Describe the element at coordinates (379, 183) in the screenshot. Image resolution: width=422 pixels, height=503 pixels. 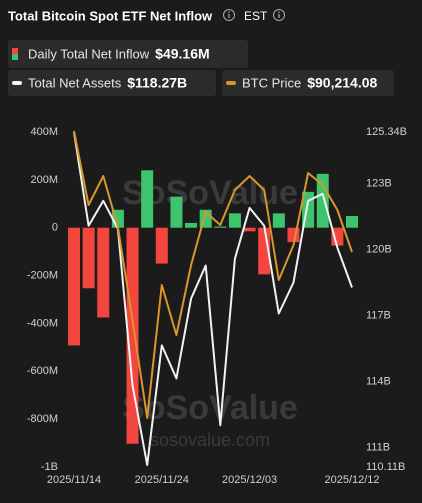
I see `y2-tick-label: 123B` at that location.